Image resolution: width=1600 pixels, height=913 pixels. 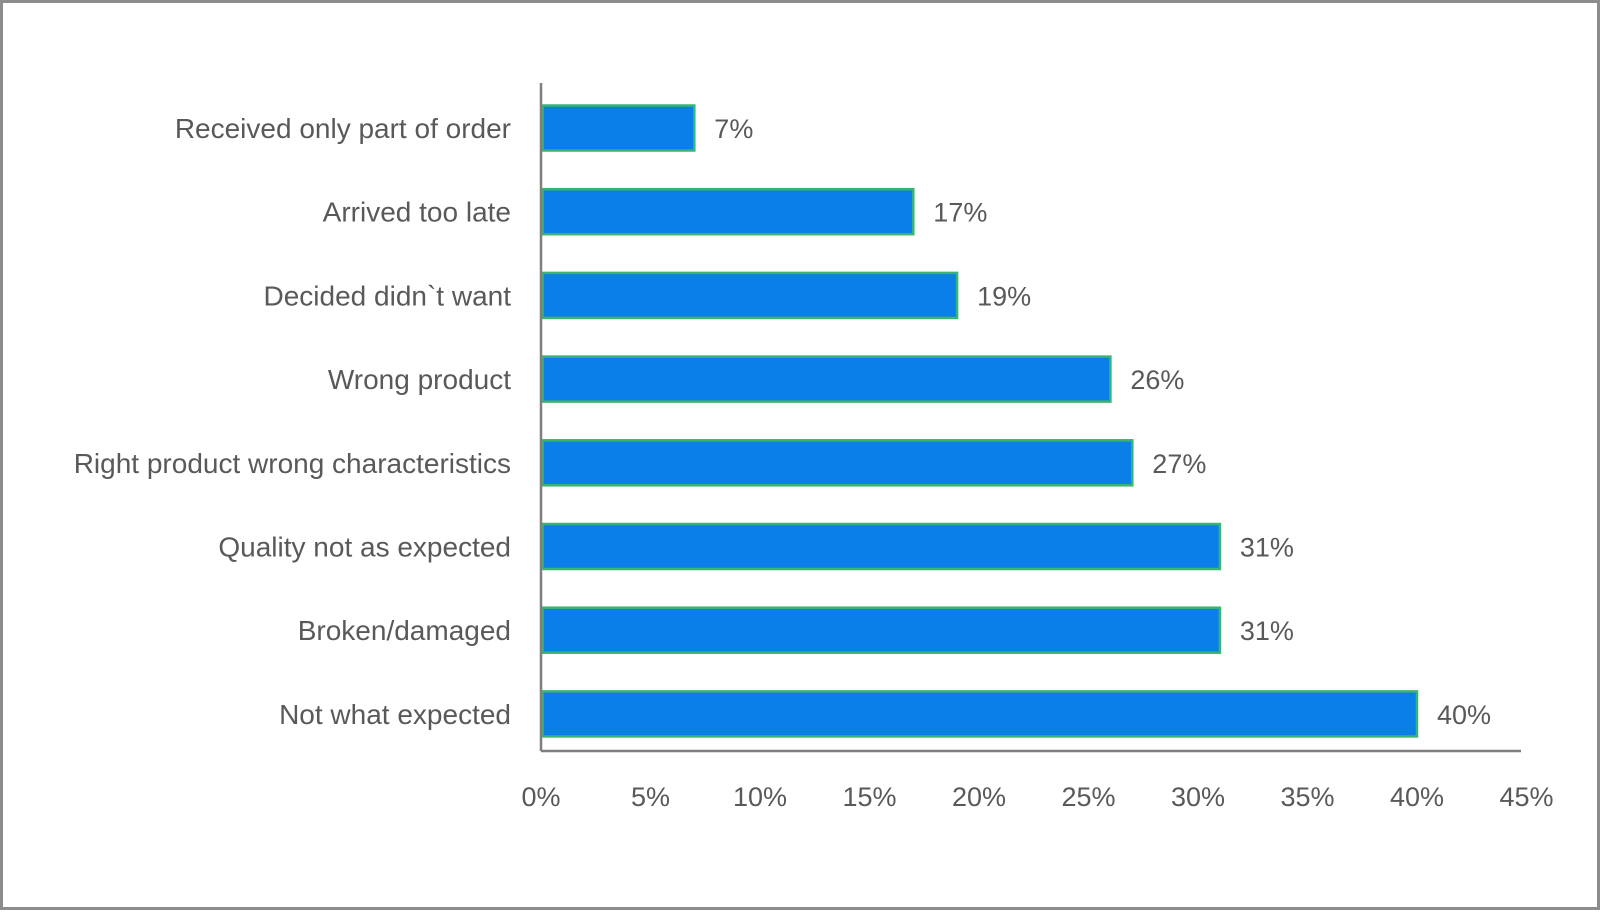 What do you see at coordinates (343, 128) in the screenshot?
I see `category-label: Received only part of order` at bounding box center [343, 128].